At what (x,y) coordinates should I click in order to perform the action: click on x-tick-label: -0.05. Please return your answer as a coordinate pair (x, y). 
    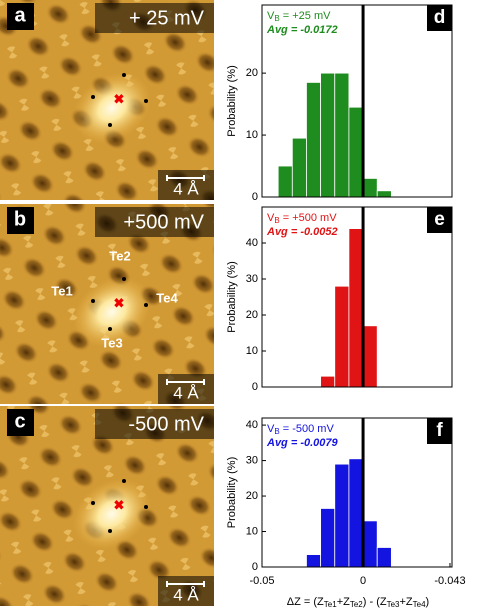
    Looking at the image, I should click on (261, 581).